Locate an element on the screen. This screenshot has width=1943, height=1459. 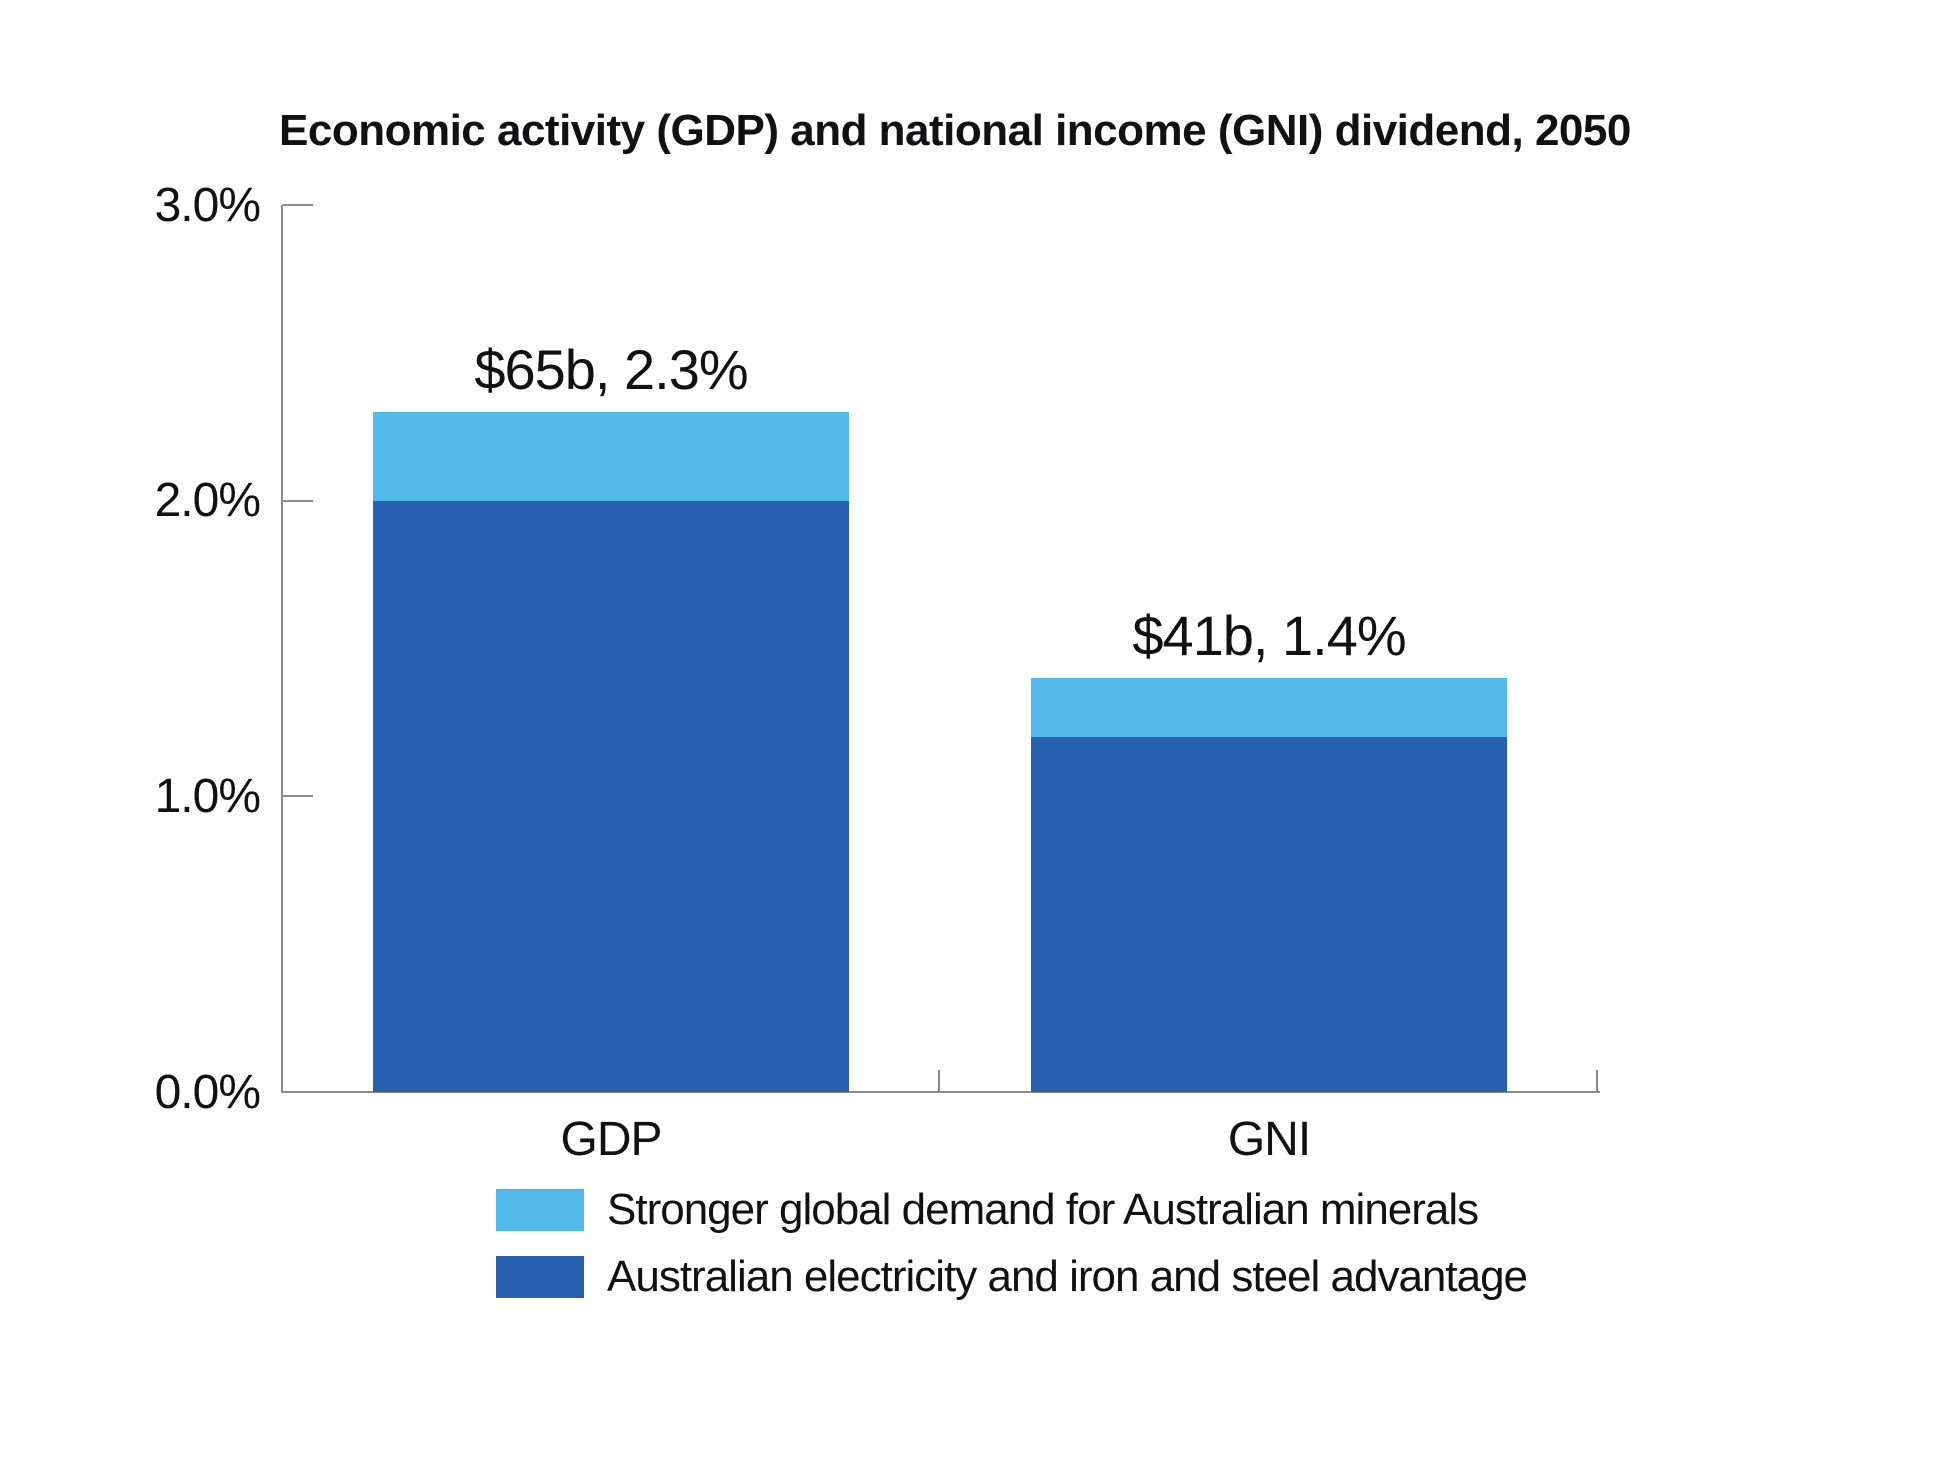
x-axis-line is located at coordinates (940, 1092).